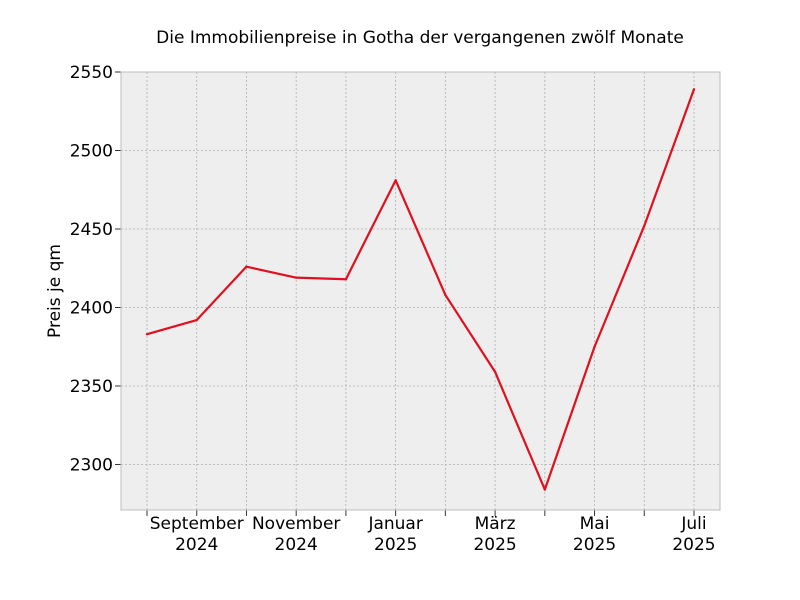  What do you see at coordinates (91, 151) in the screenshot?
I see `y-tick-label: 2500` at bounding box center [91, 151].